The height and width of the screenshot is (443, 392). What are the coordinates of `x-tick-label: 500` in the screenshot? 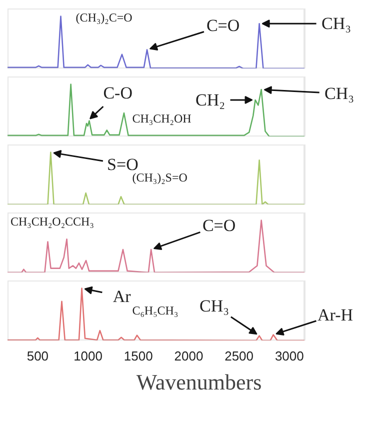 It's located at (37, 356).